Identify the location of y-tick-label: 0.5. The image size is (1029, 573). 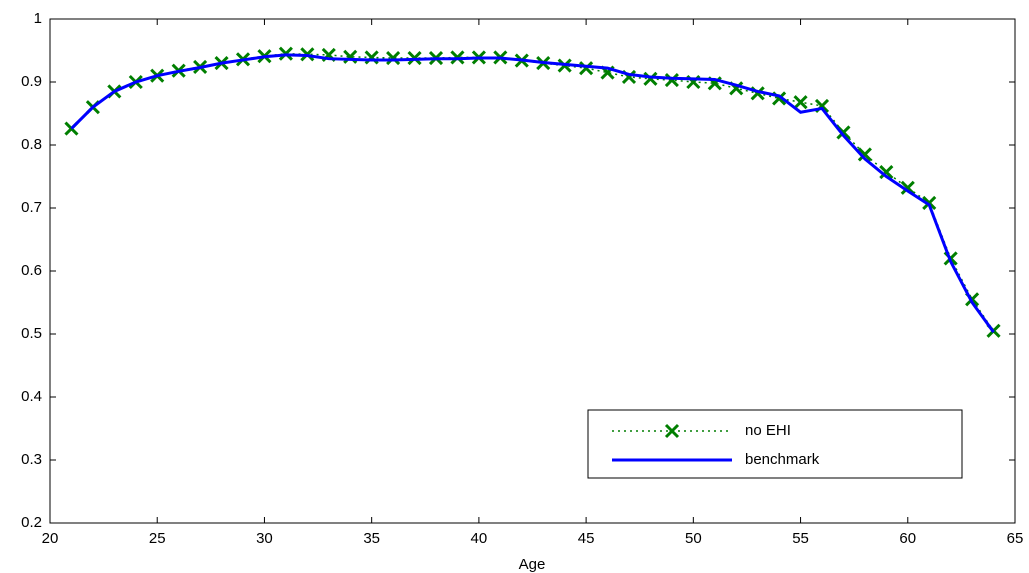
(31, 333).